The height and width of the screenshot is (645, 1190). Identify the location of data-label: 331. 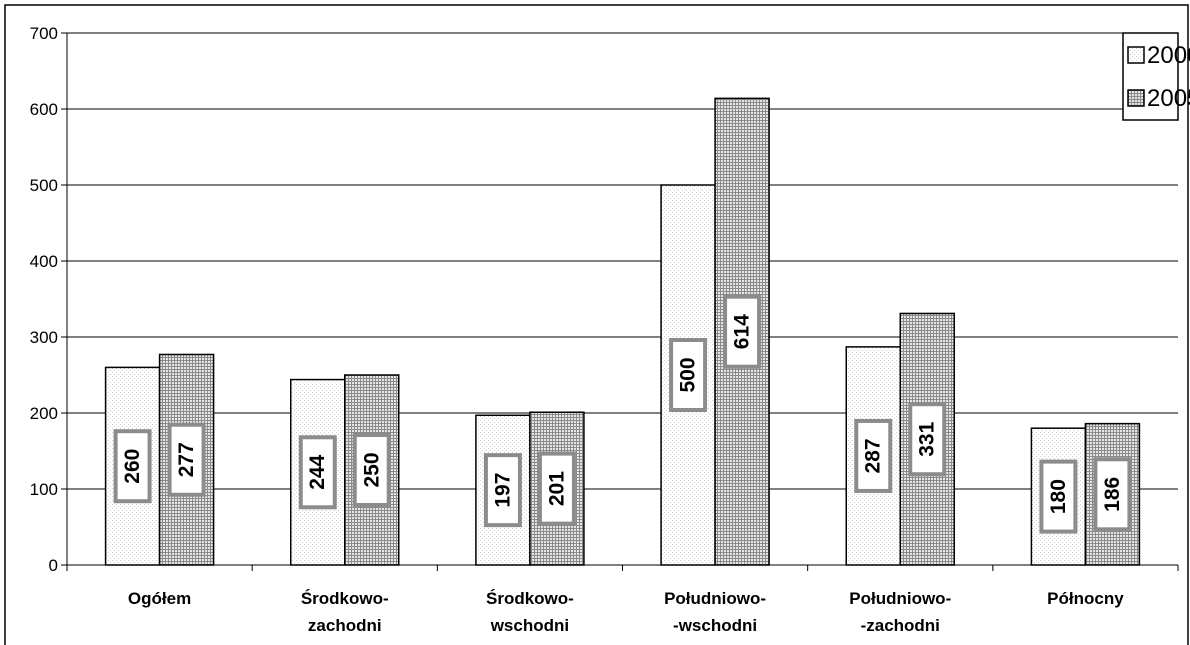
(927, 438).